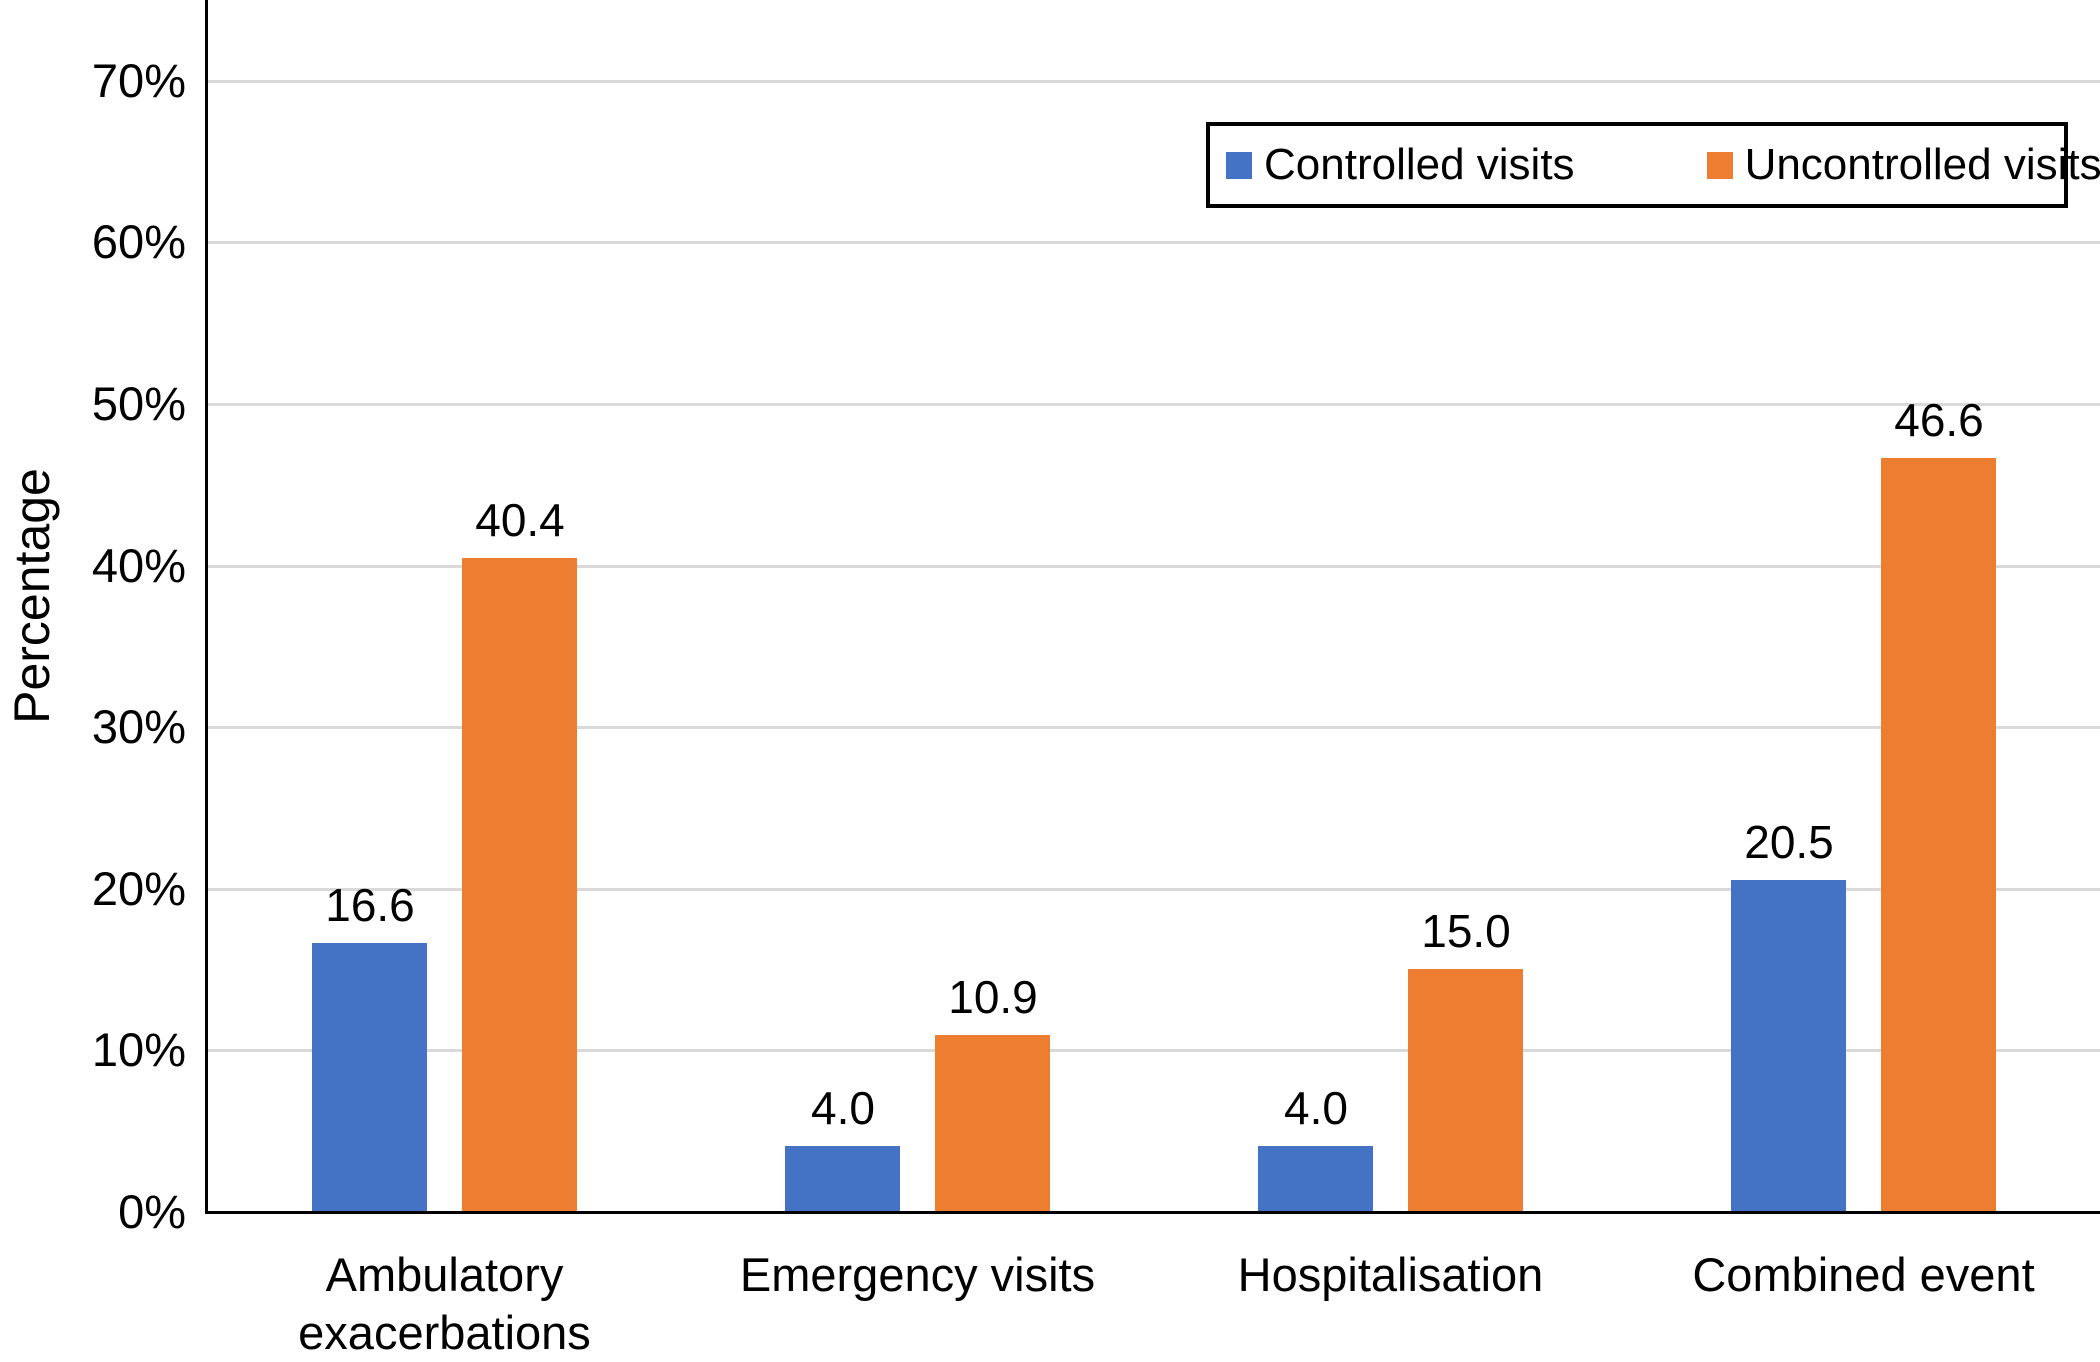 The height and width of the screenshot is (1362, 2100). I want to click on legend: Controlled visits Uncontrolled visits, so click(1653, 165).